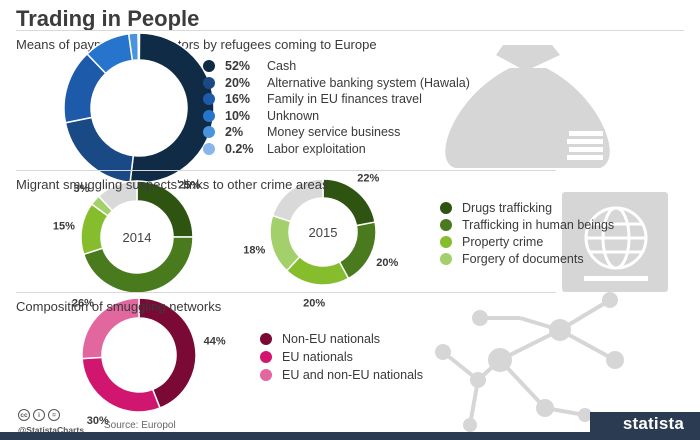 The height and width of the screenshot is (440, 700). Describe the element at coordinates (317, 357) in the screenshot. I see `legend-label: EU nationals` at that location.